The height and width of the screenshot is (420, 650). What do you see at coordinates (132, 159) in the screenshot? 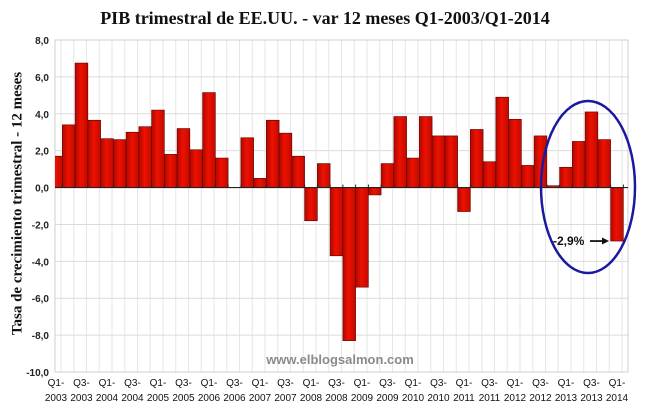
I see `bar-Q3-2004` at bounding box center [132, 159].